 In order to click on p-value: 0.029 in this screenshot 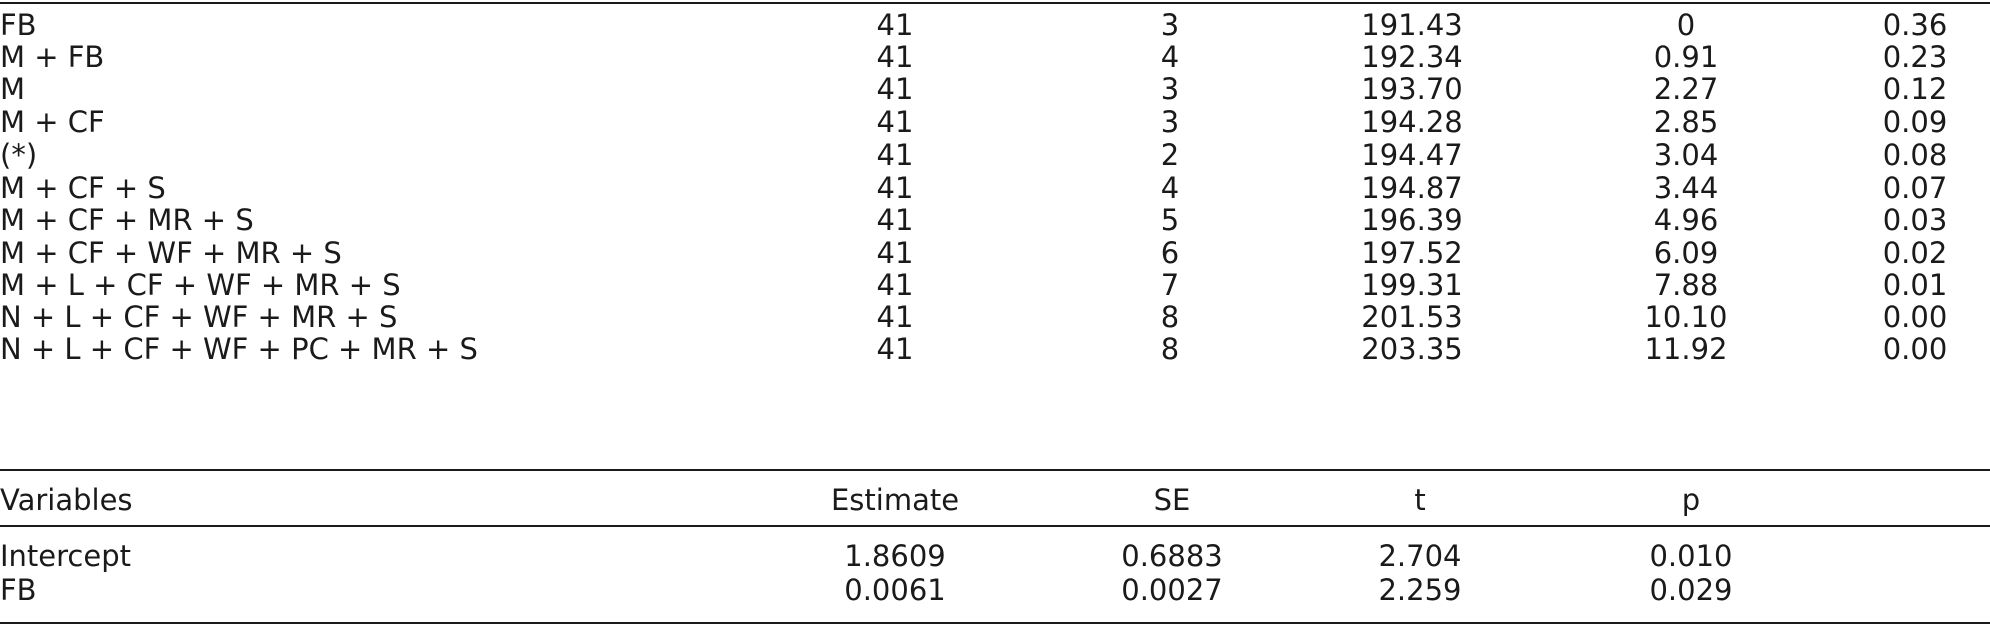, I will do `click(1691, 590)`.